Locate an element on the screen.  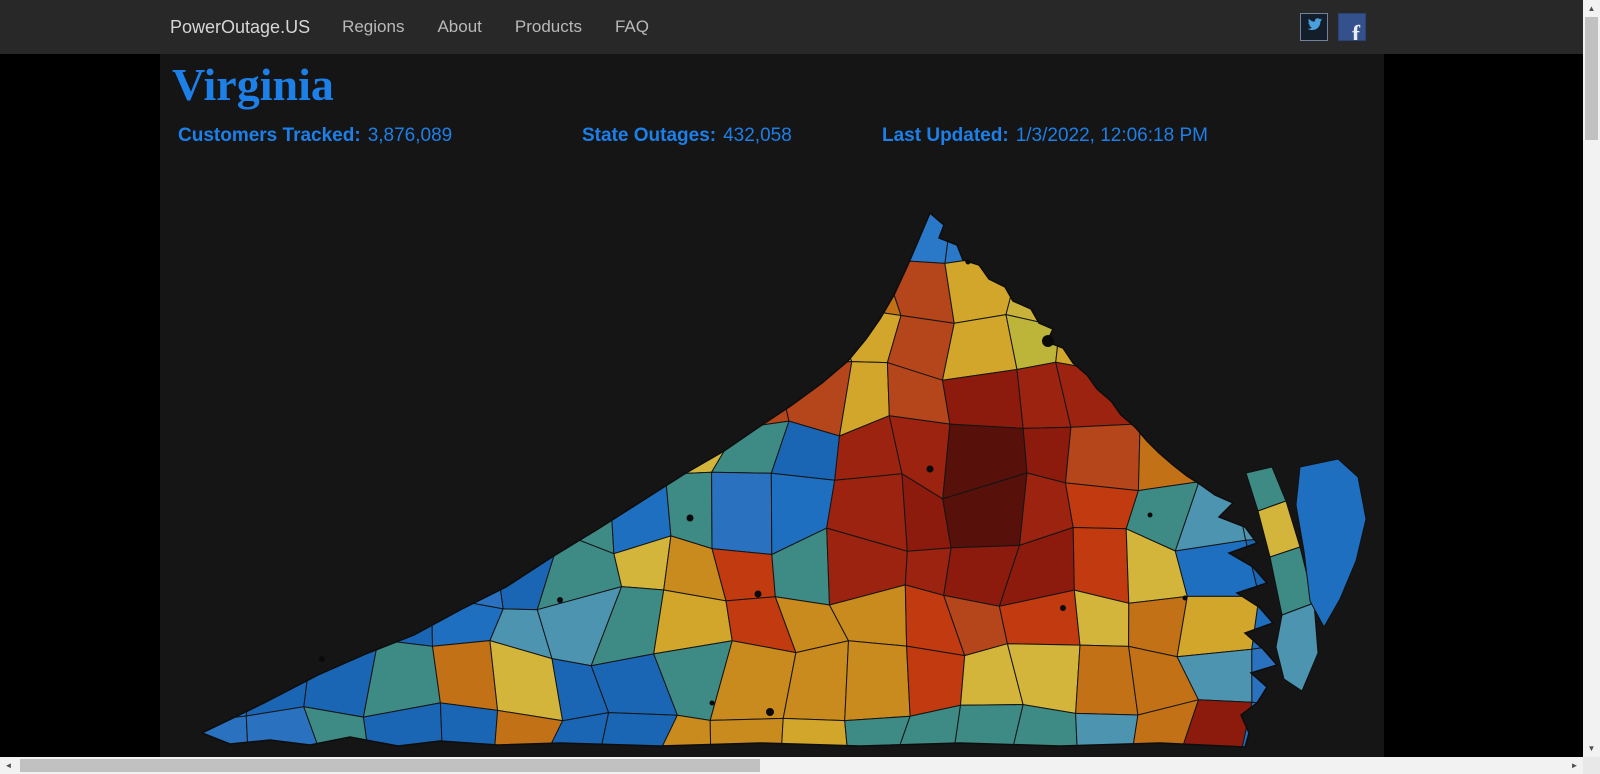
nav-item-about: About is located at coordinates (459, 26).